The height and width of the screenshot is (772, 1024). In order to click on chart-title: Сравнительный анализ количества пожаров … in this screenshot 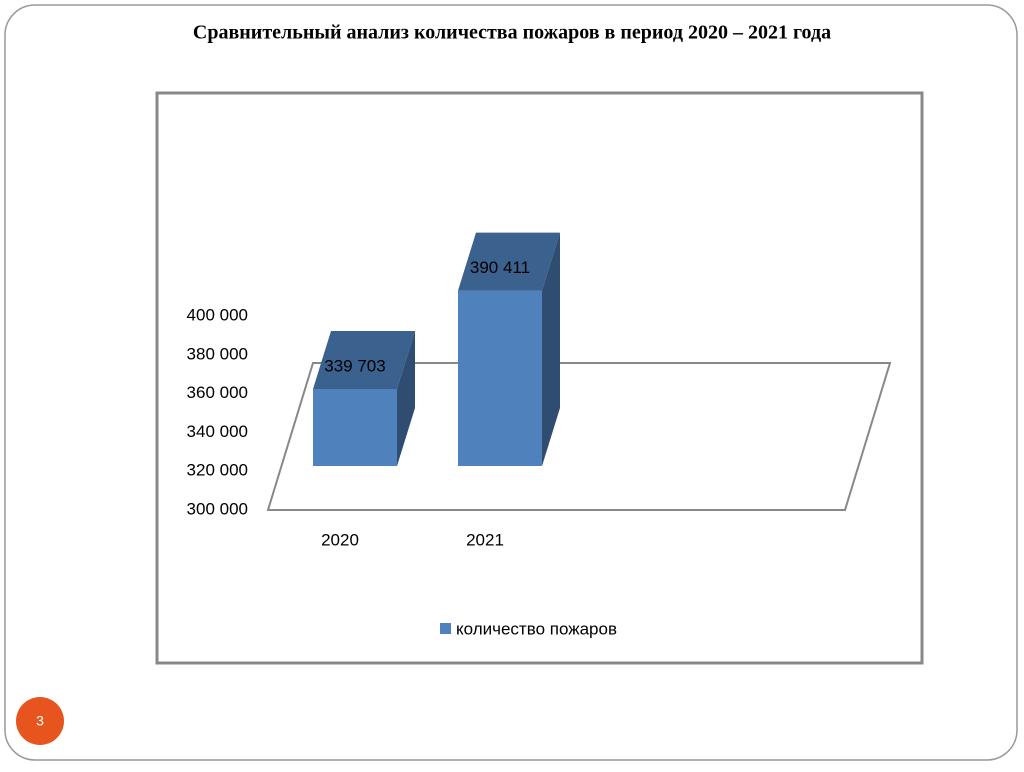, I will do `click(512, 33)`.